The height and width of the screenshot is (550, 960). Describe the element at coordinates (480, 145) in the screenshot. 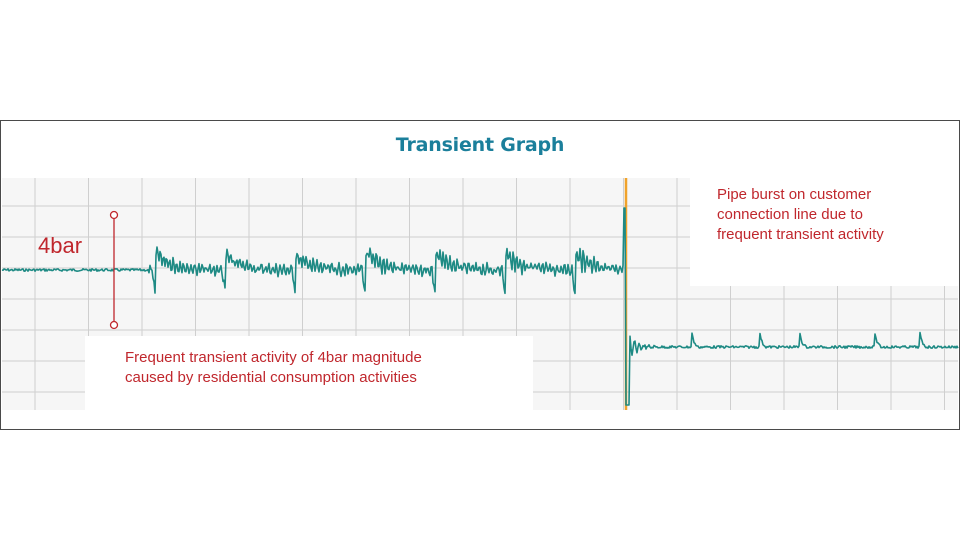

I see `chart-title: Transient Graph` at that location.